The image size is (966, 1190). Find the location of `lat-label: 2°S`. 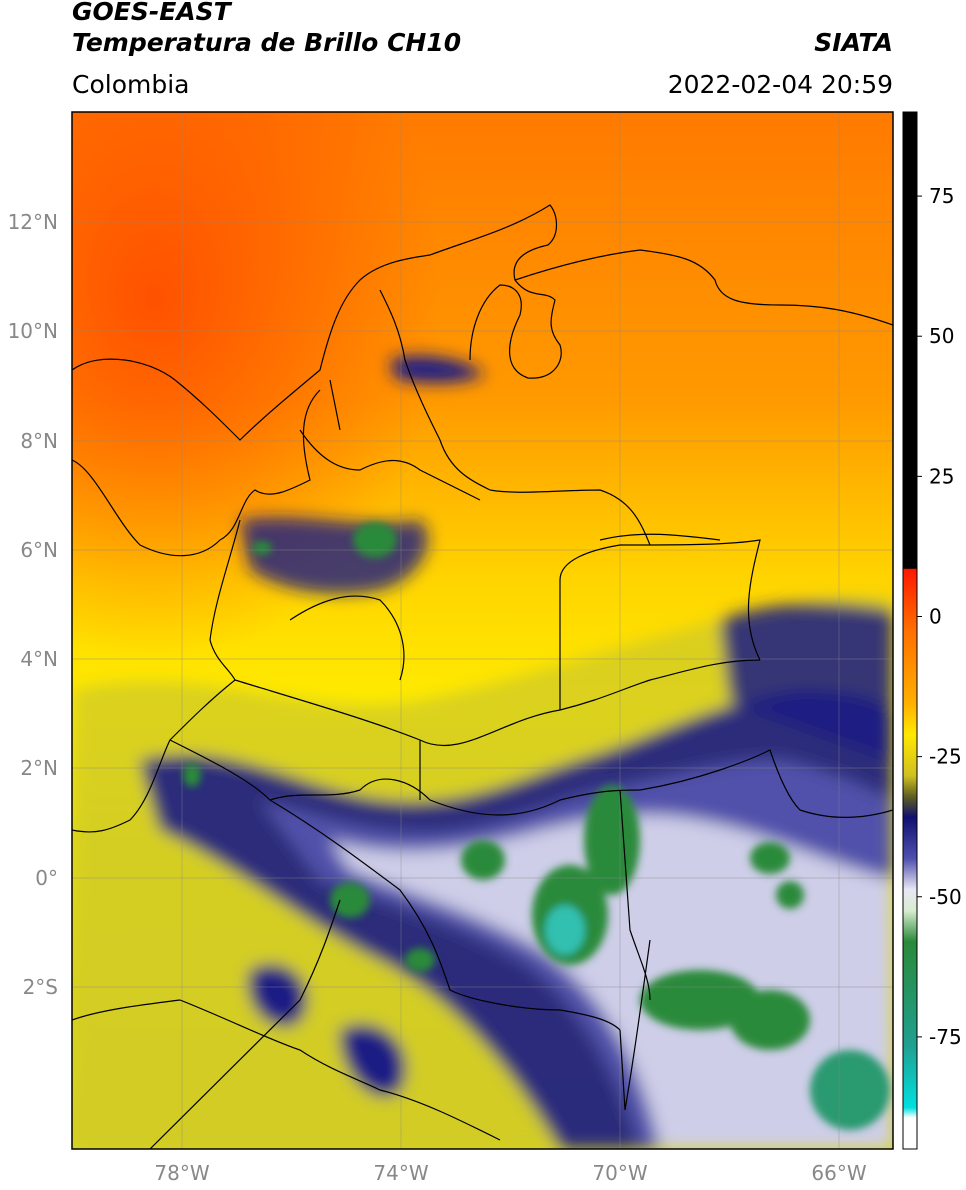

lat-label: 2°S is located at coordinates (40, 987).